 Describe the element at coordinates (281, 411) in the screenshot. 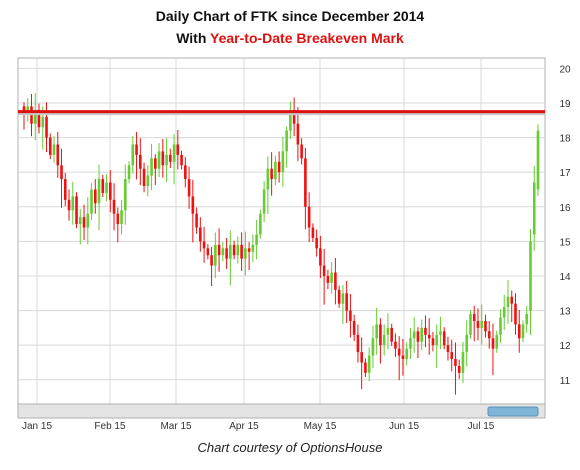

I see `chart-scrollbar` at that location.